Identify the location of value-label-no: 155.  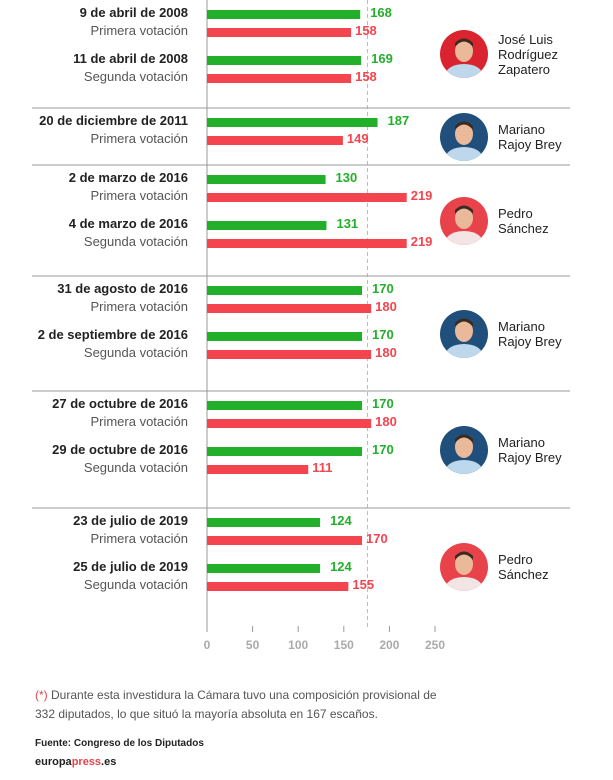
(363, 584).